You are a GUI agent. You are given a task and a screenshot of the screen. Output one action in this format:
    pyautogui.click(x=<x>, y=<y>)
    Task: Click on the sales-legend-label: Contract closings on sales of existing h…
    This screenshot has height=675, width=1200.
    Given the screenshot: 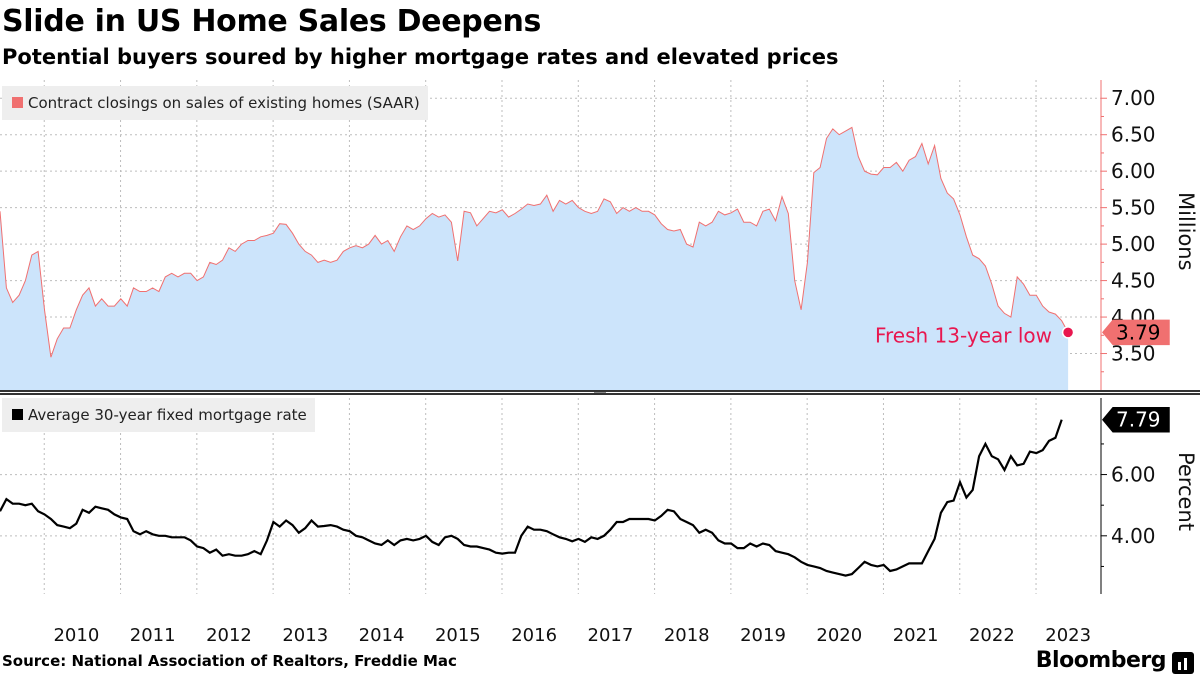 What is the action you would take?
    pyautogui.click(x=224, y=103)
    